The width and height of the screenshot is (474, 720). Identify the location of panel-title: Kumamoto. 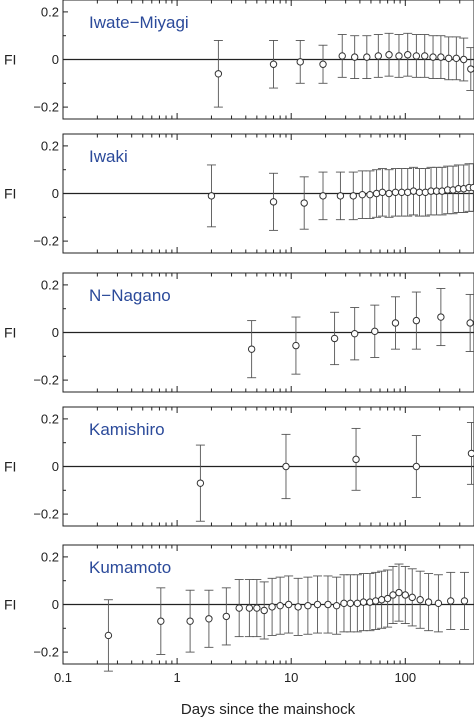
(130, 567).